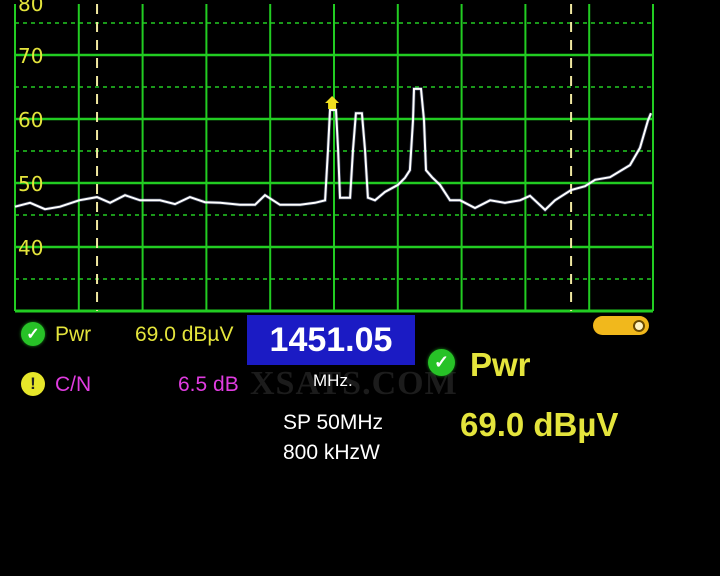 The width and height of the screenshot is (720, 576). What do you see at coordinates (73, 384) in the screenshot?
I see `cn-label: C/N` at bounding box center [73, 384].